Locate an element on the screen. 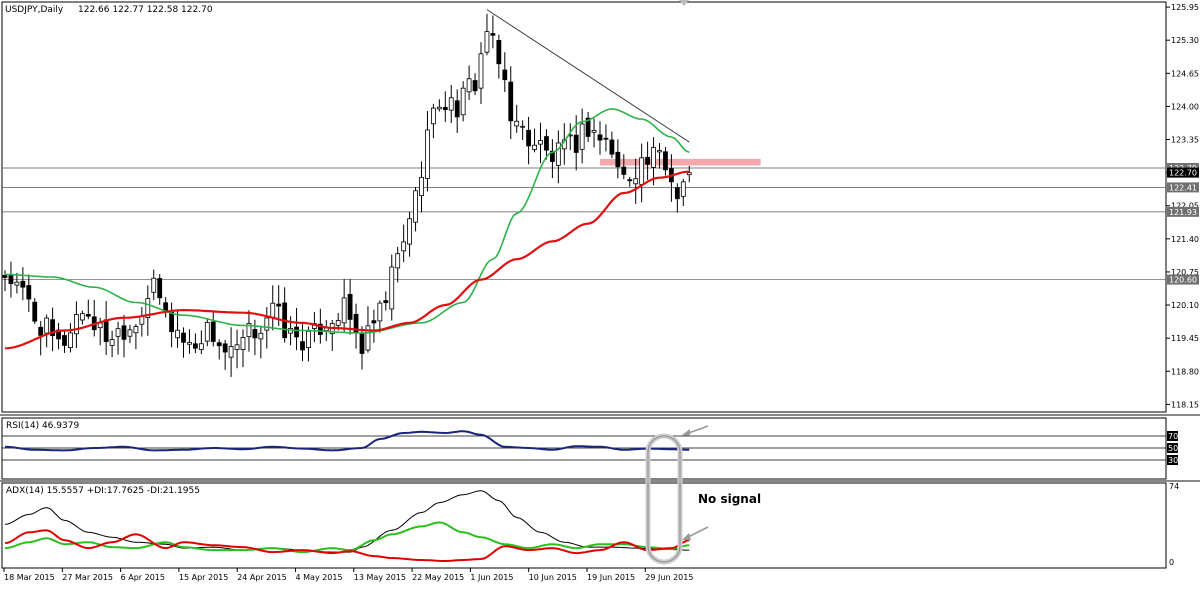  annotations is located at coordinates (677, 495).